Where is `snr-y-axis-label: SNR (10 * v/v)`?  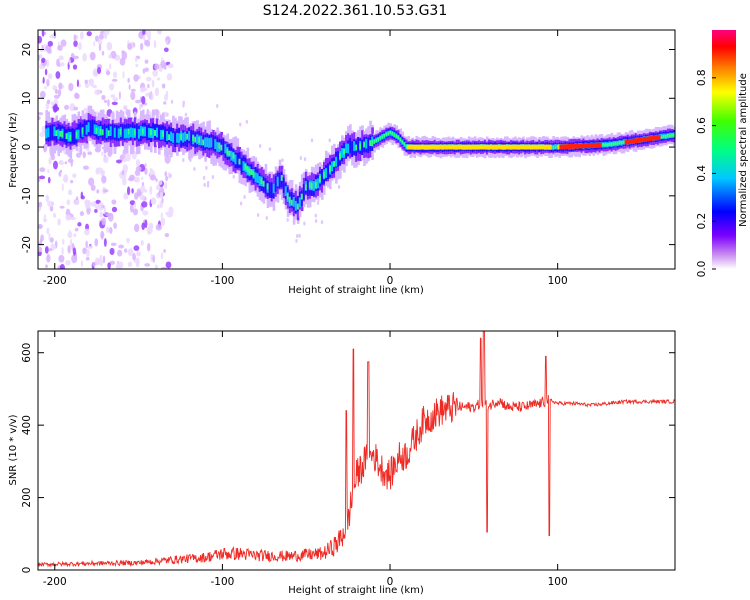 snr-y-axis-label: SNR (10 * v/v) is located at coordinates (13, 449).